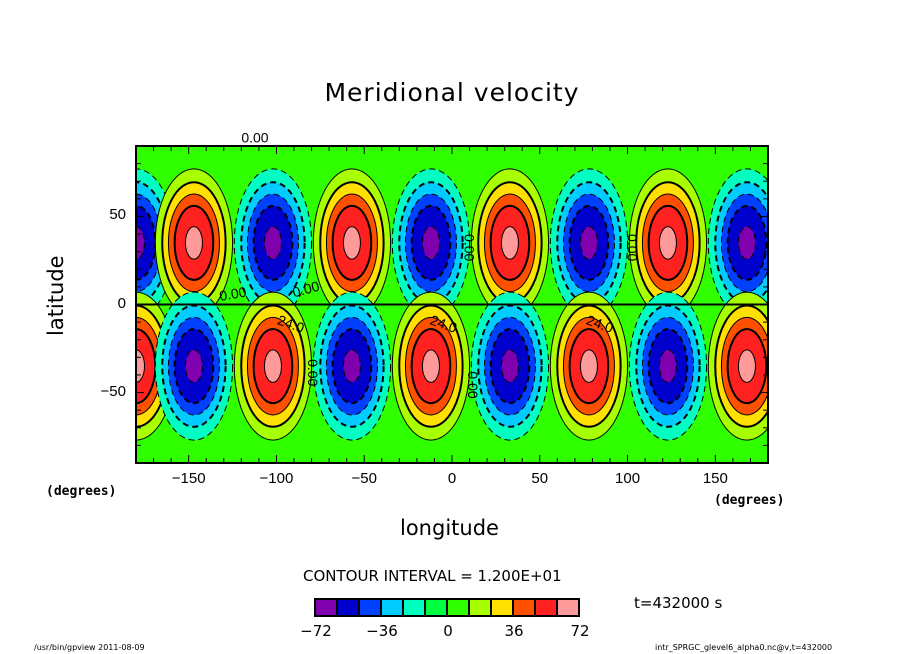 The image size is (904, 654). Describe the element at coordinates (514, 631) in the screenshot. I see `colorbar-tick-label: 36` at that location.